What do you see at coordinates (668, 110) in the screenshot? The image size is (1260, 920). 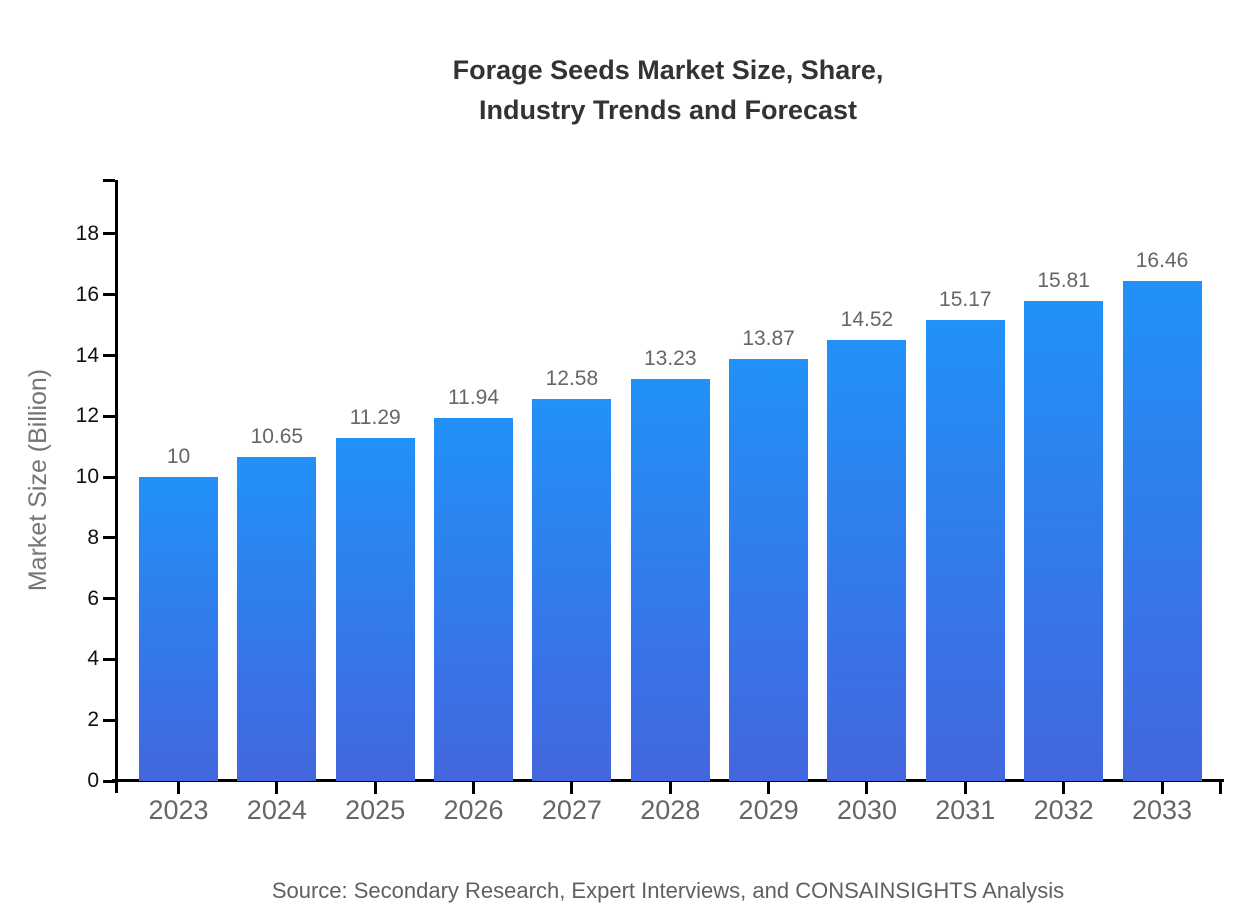 I see `chart-title-line2: Industry Trends and Forecast` at bounding box center [668, 110].